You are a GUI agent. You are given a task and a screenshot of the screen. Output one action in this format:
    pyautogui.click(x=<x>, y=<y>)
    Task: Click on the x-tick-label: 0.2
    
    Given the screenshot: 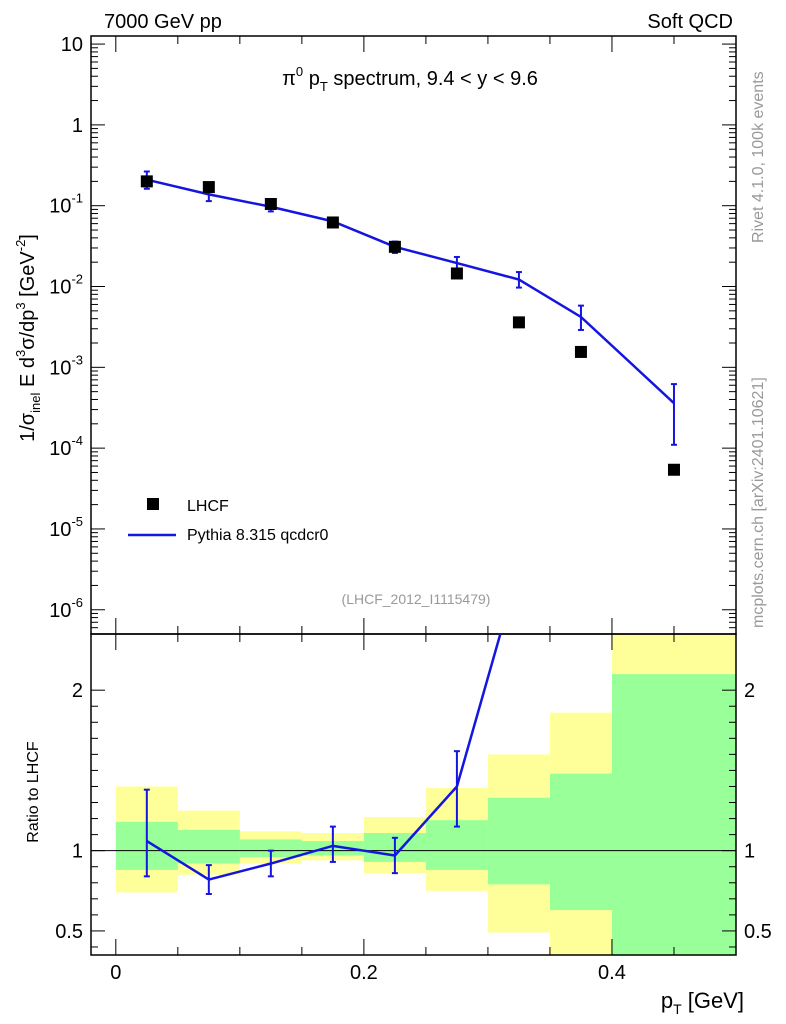 What is the action you would take?
    pyautogui.click(x=364, y=973)
    